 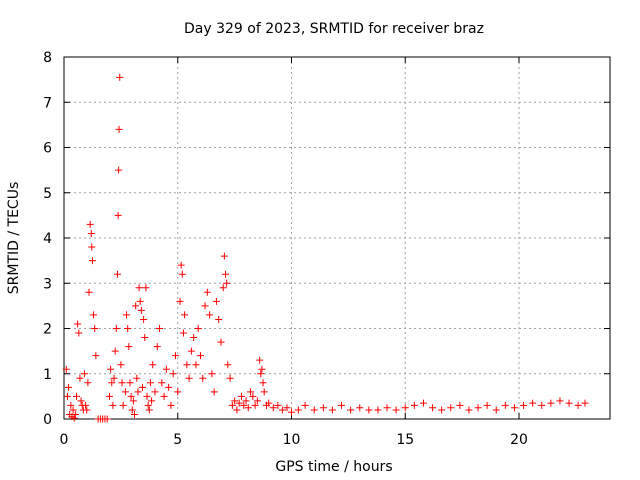 What do you see at coordinates (47, 194) in the screenshot?
I see `y-tick-label: 5` at bounding box center [47, 194].